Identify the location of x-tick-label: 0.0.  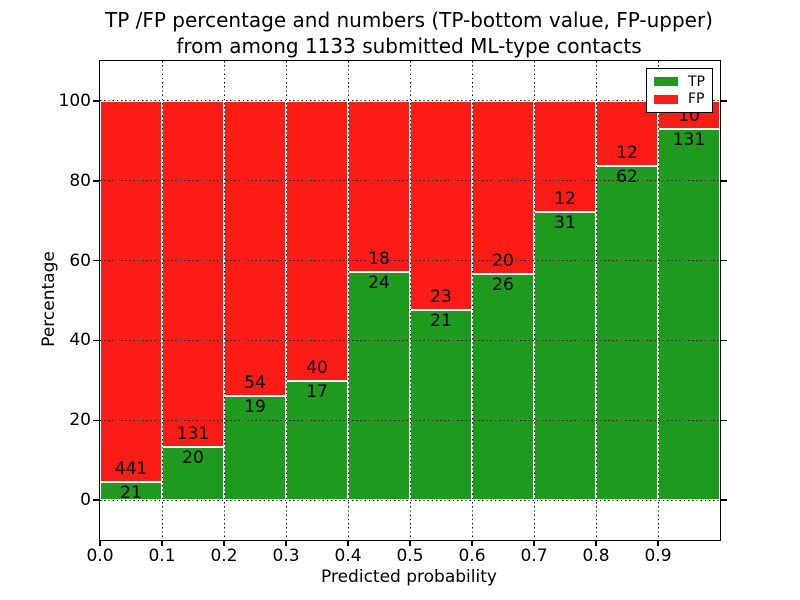
(100, 556).